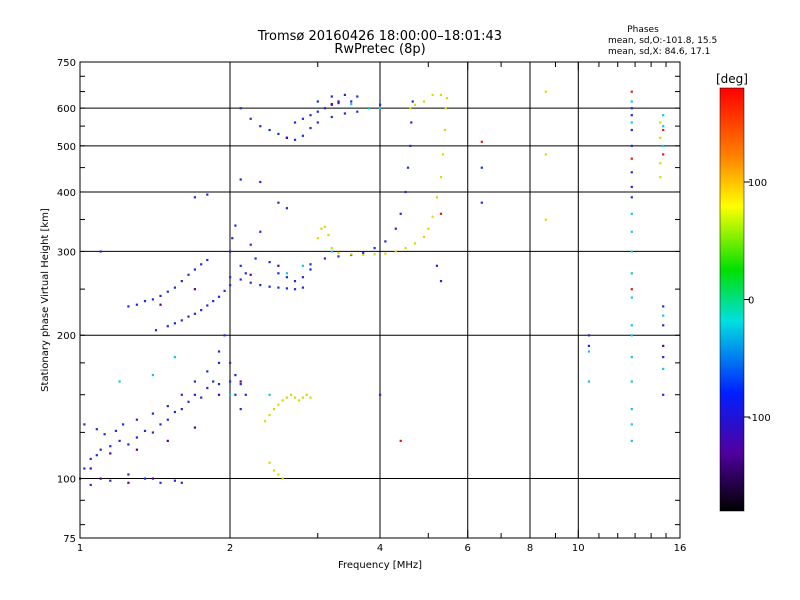  I want to click on x-axis-label: Frequency [MHz], so click(380, 565).